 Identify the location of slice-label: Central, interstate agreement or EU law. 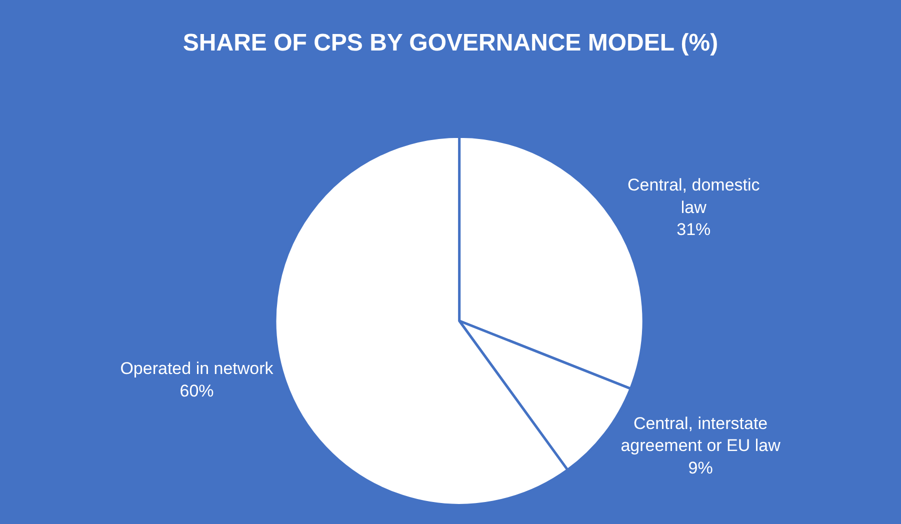
(701, 435).